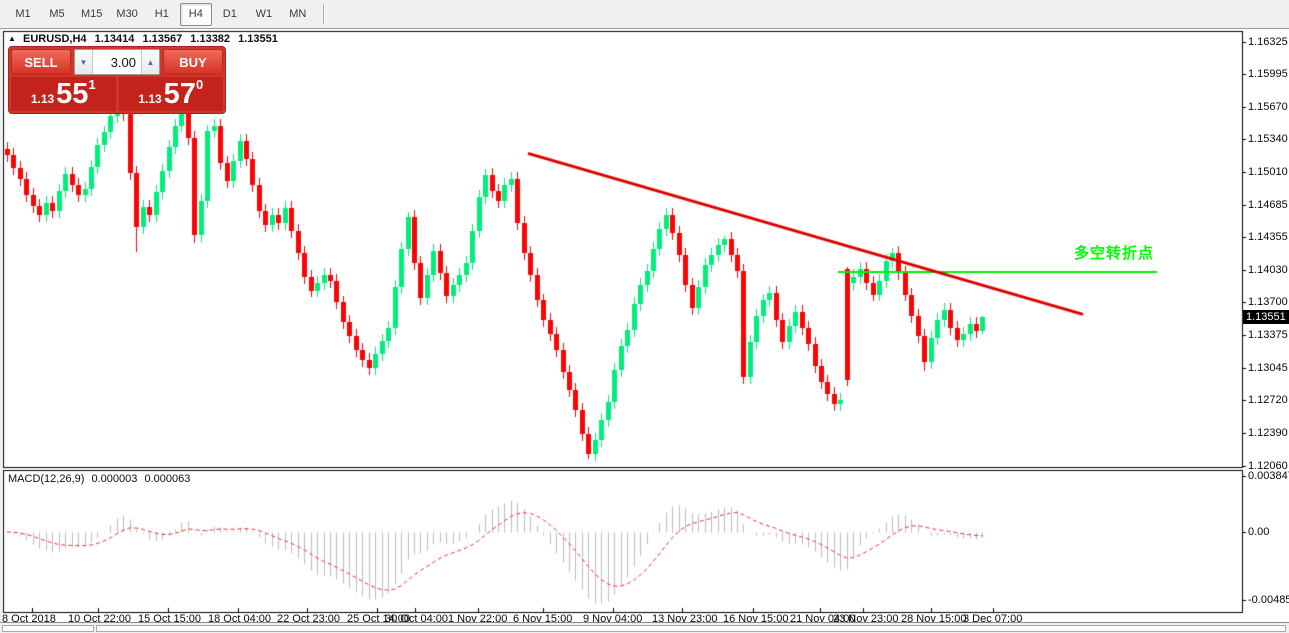  What do you see at coordinates (323, 14) in the screenshot?
I see `toolbar-separator` at bounding box center [323, 14].